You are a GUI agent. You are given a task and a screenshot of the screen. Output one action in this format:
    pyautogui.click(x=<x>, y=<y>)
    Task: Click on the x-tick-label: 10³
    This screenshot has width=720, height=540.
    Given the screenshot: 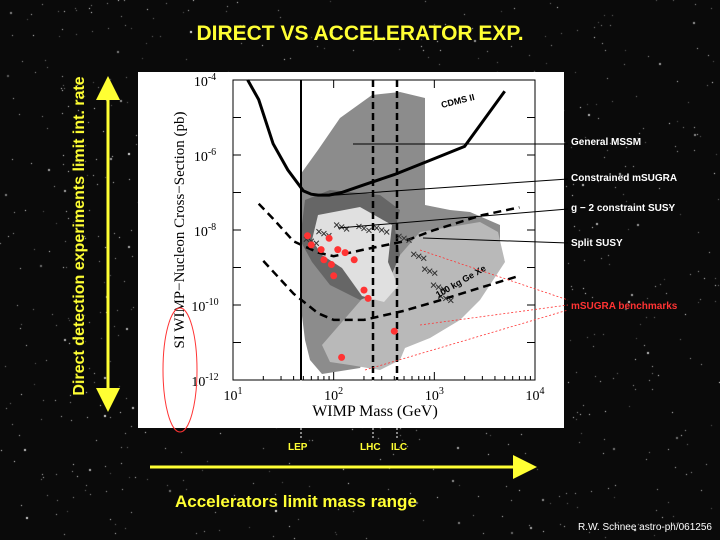 What is the action you would take?
    pyautogui.click(x=434, y=395)
    